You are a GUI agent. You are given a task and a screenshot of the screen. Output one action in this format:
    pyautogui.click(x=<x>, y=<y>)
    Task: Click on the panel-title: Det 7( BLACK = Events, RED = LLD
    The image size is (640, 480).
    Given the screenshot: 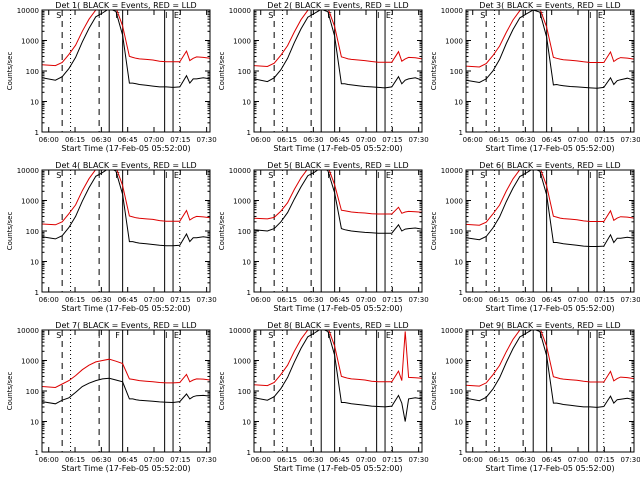 What is the action you would take?
    pyautogui.click(x=125, y=325)
    